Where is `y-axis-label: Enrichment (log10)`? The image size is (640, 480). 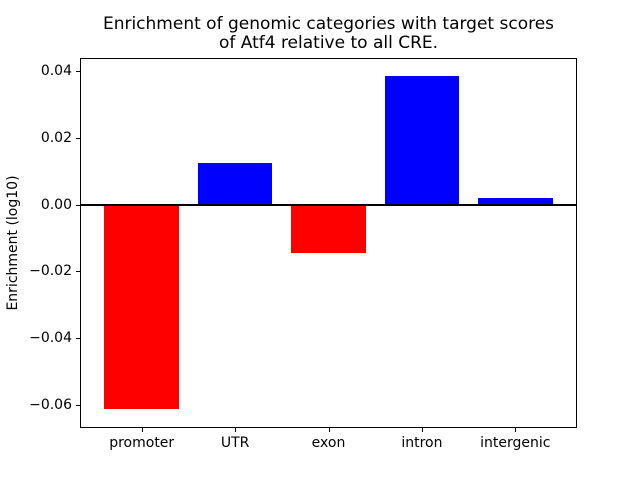 y-axis-label: Enrichment (log10) is located at coordinates (13, 243).